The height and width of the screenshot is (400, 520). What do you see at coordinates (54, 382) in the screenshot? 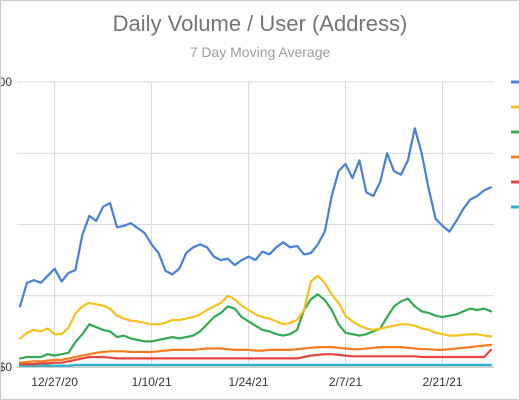
I see `x-tick-label: 12/27/20` at bounding box center [54, 382].